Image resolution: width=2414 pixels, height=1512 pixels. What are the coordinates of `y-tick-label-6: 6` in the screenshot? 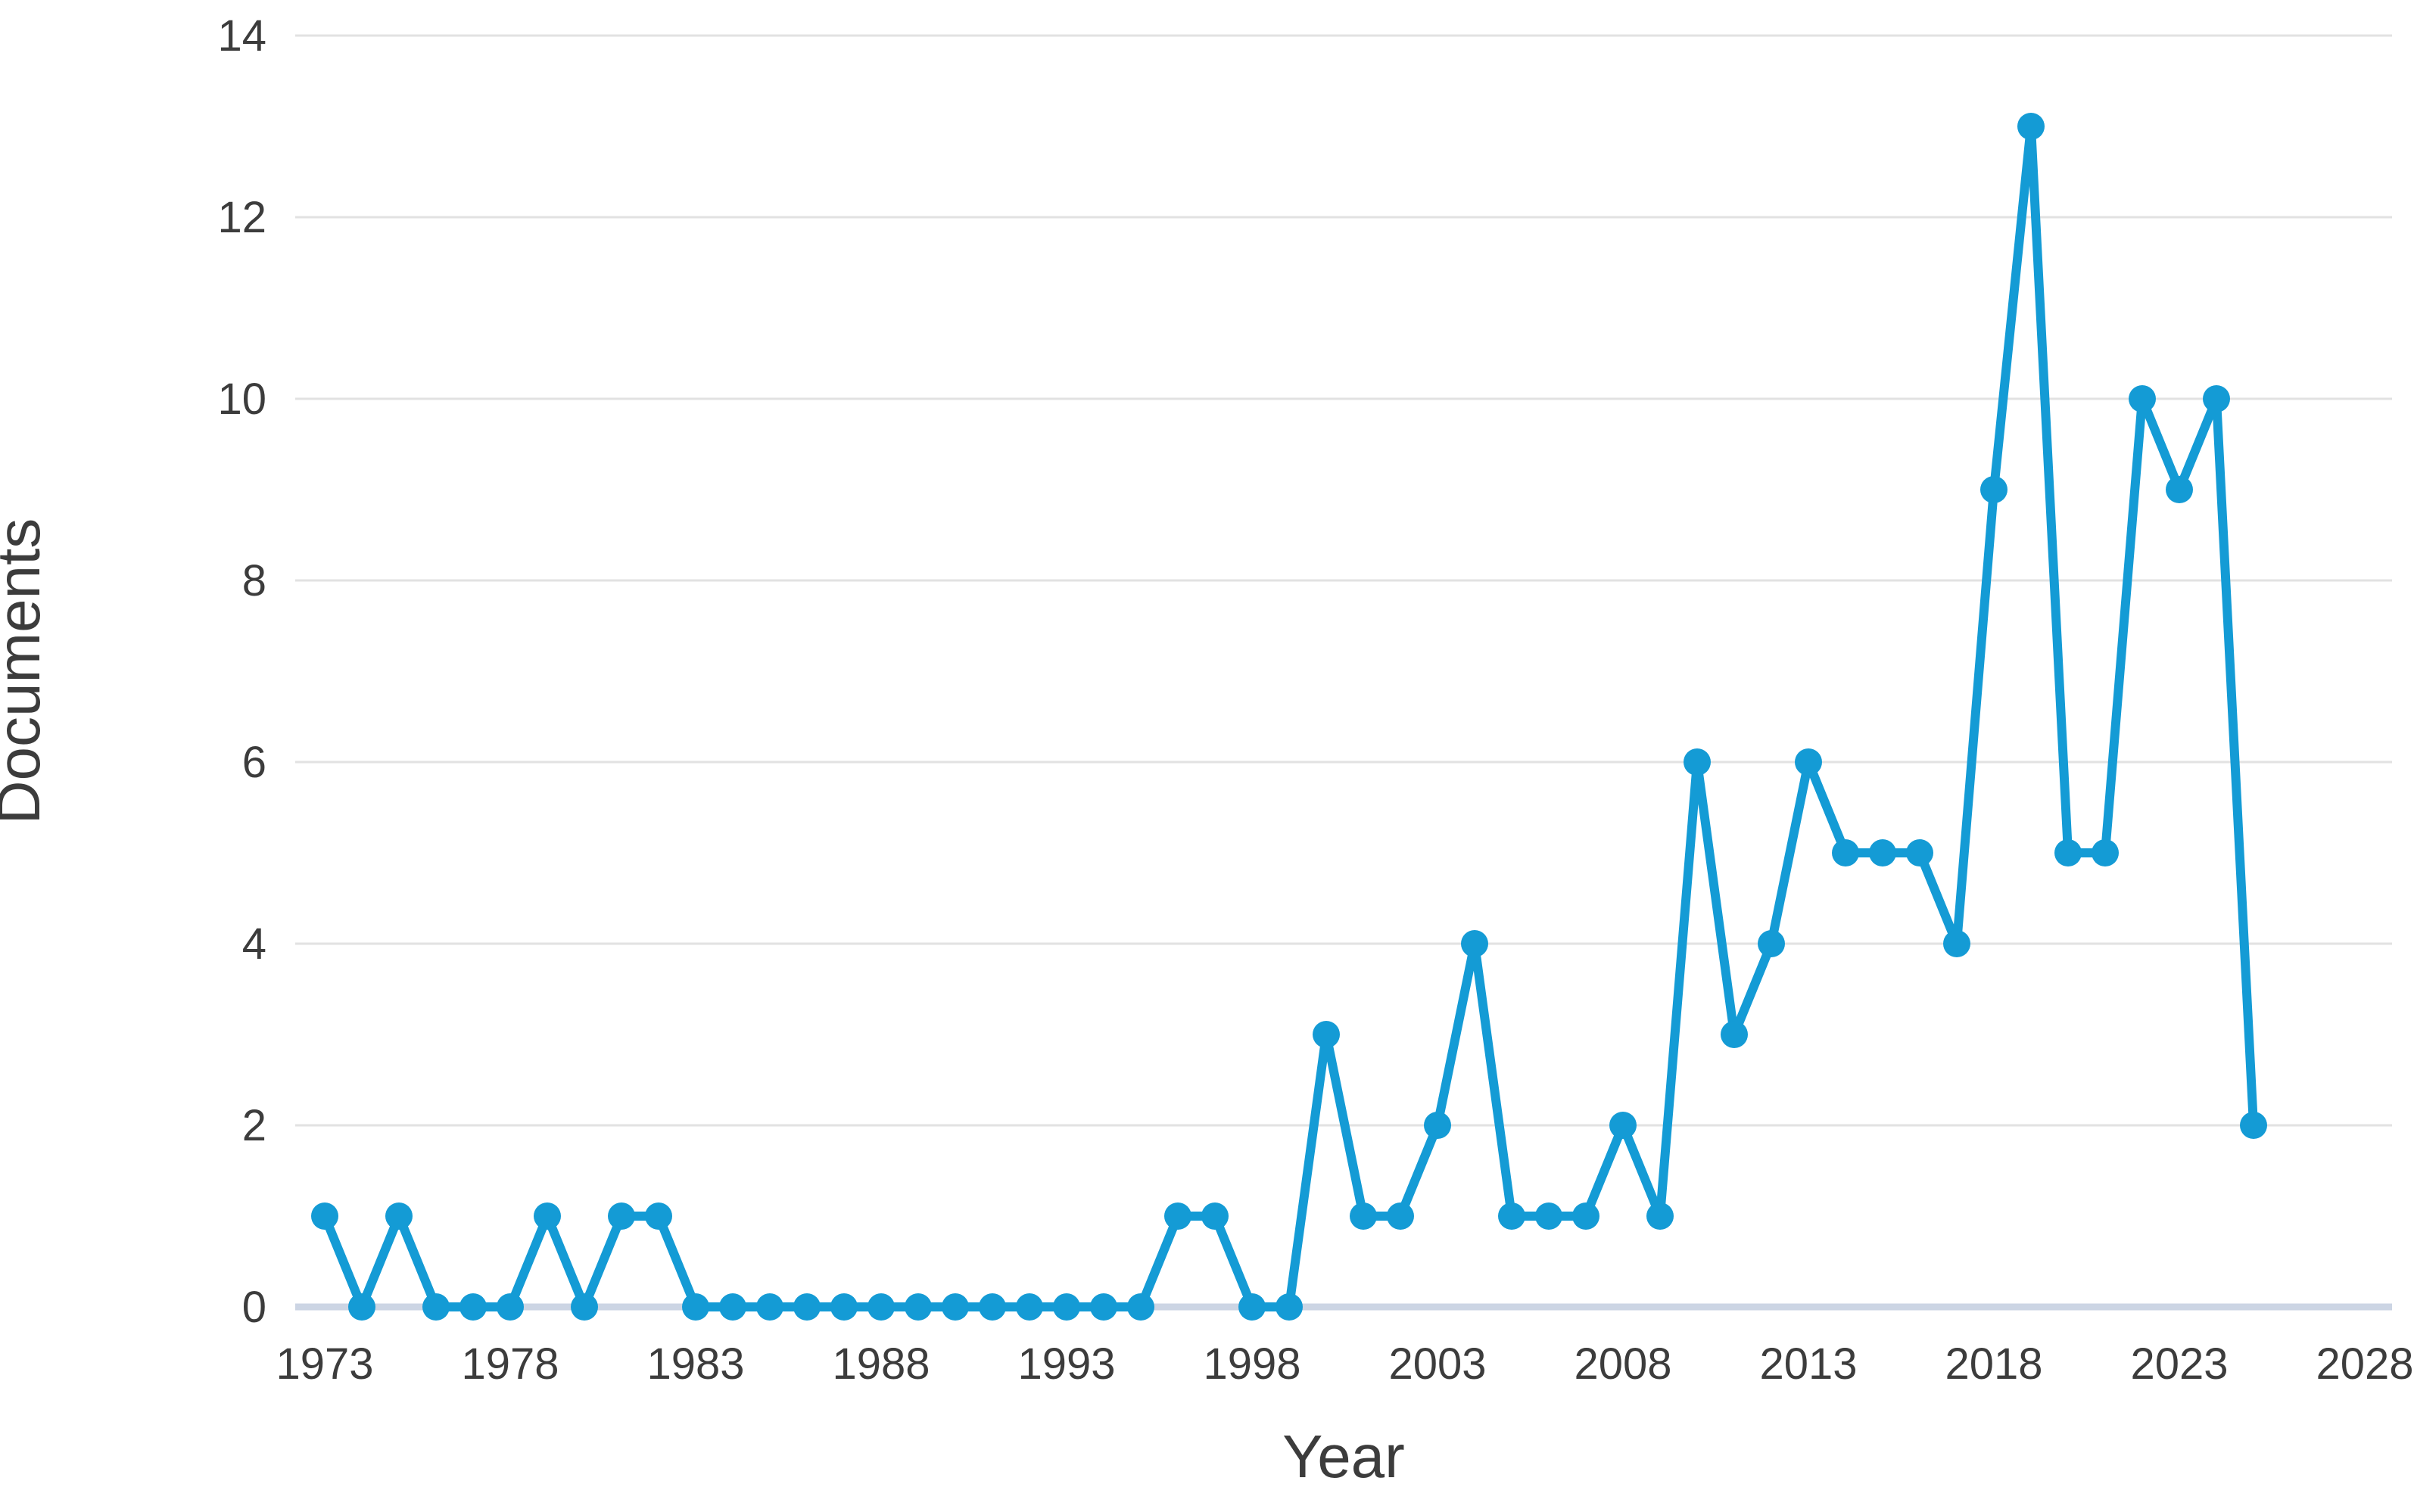 It's located at (254, 762).